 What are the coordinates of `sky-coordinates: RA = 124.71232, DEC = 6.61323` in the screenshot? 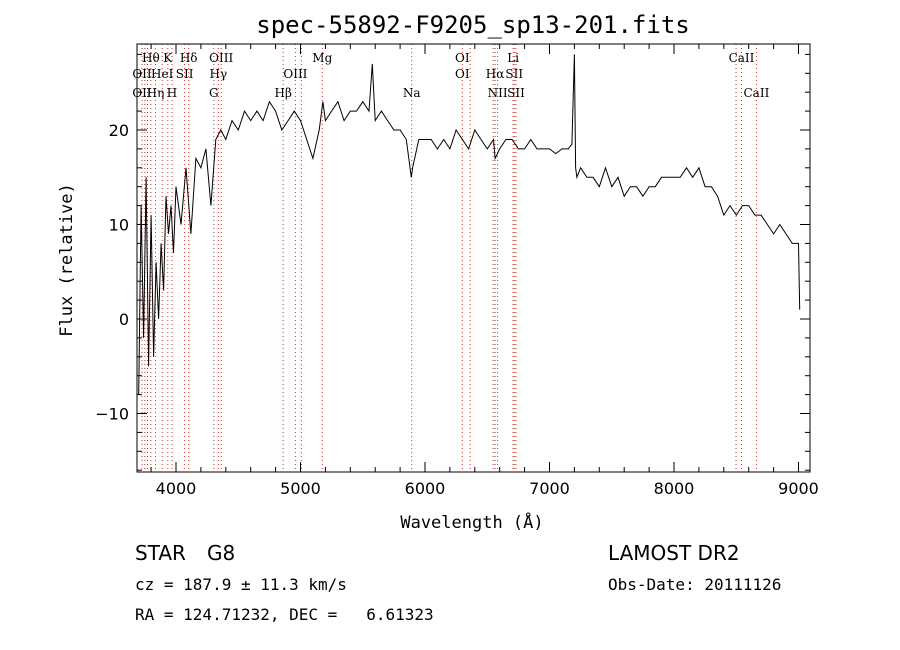 It's located at (284, 614).